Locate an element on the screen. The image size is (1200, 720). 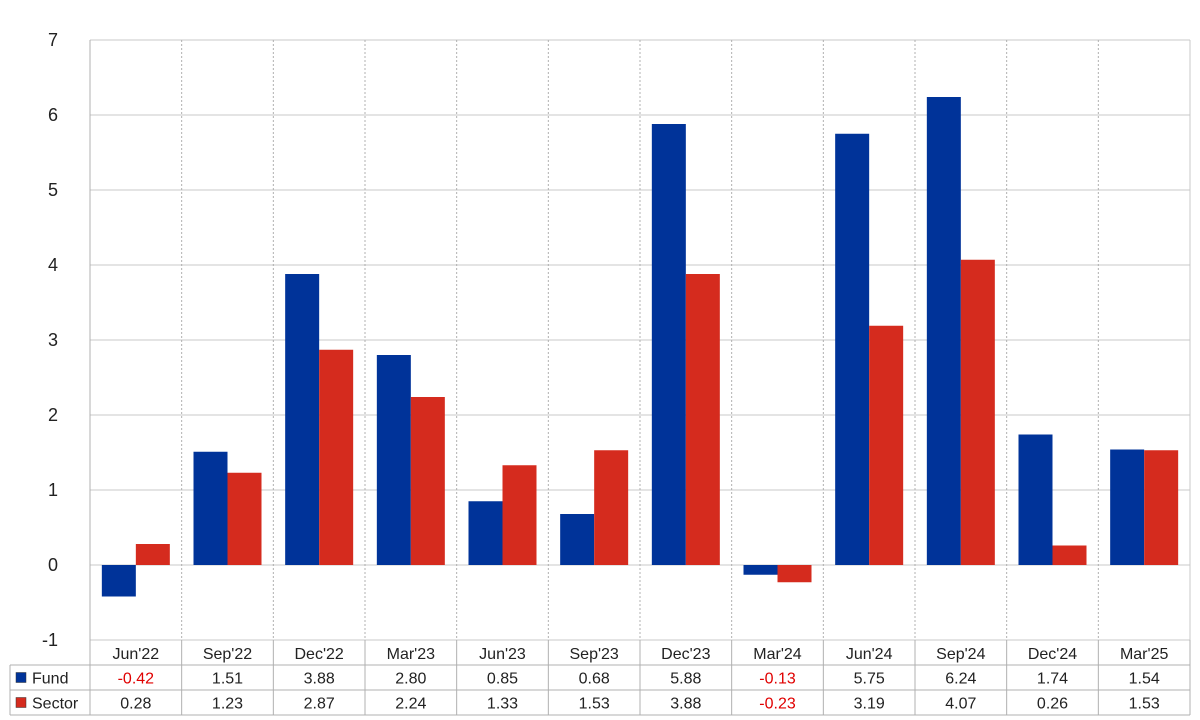
data-label-fund: 1.74 is located at coordinates (1052, 679).